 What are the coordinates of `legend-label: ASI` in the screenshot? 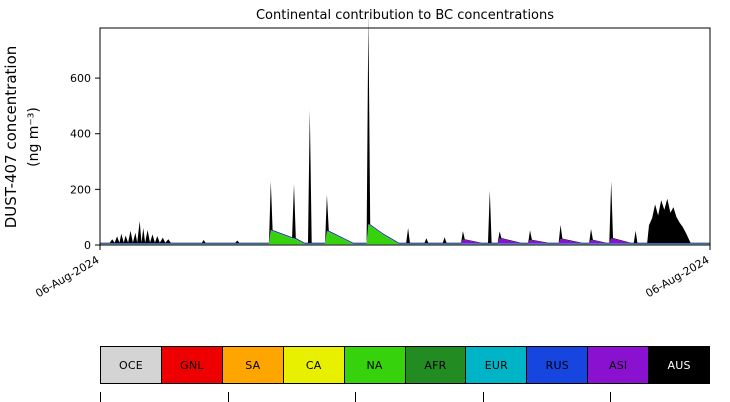 It's located at (618, 365).